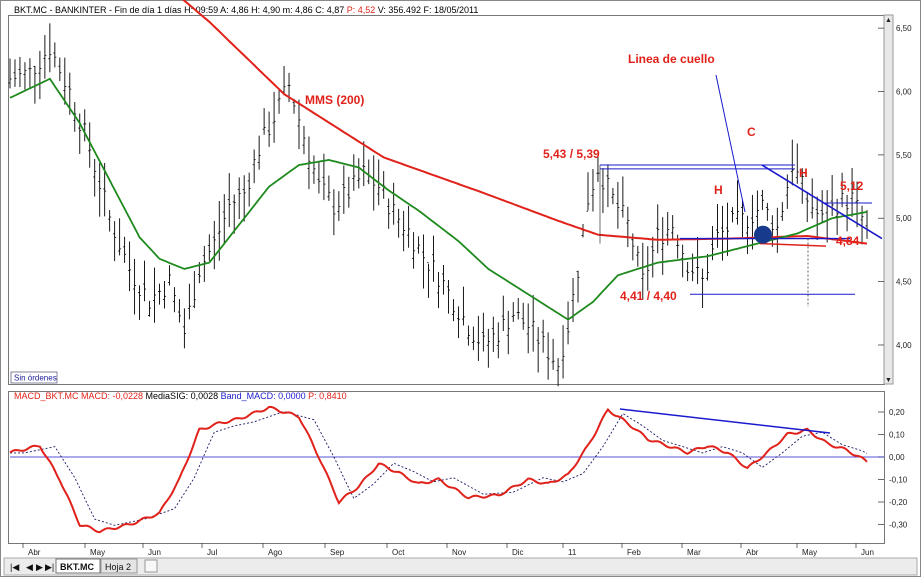 This screenshot has height=577, width=921. Describe the element at coordinates (898, 480) in the screenshot. I see `macd-y-tick-label: -0,10` at that location.